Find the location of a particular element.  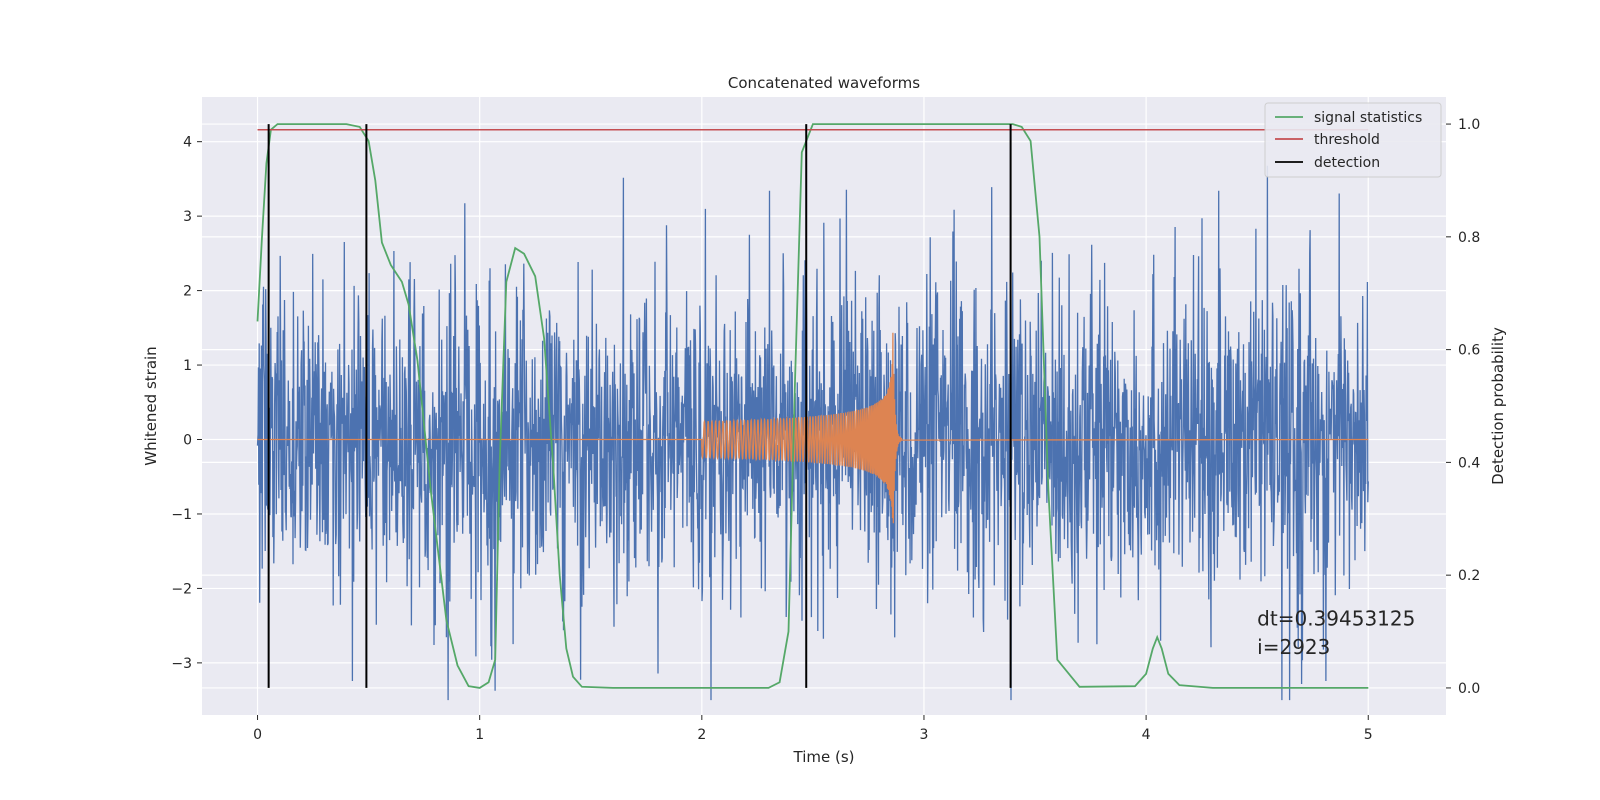

y-tick-label-7: 4 is located at coordinates (187, 143).